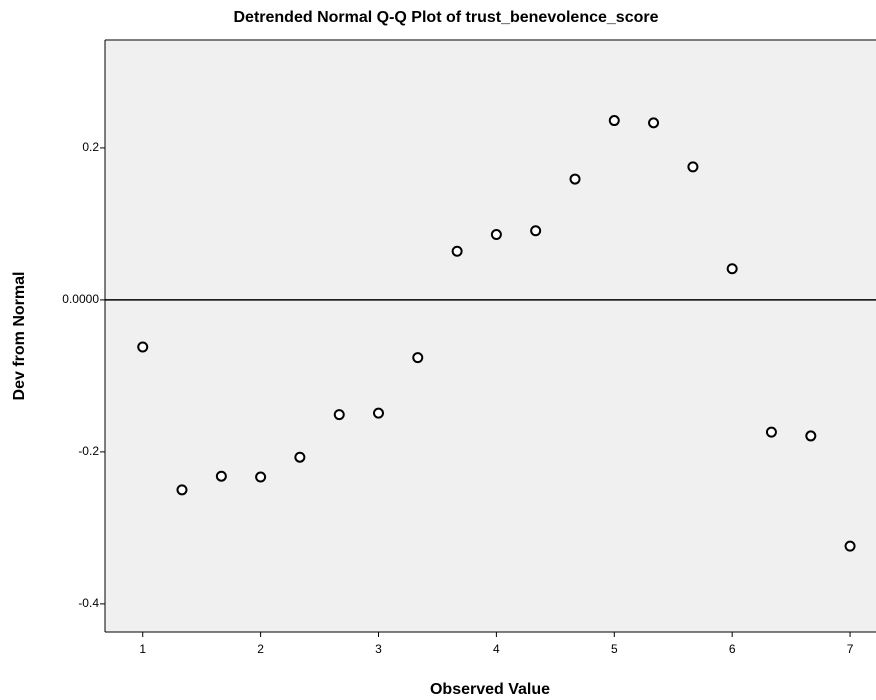  Describe the element at coordinates (496, 649) in the screenshot. I see `x-tick-label: 4` at that location.